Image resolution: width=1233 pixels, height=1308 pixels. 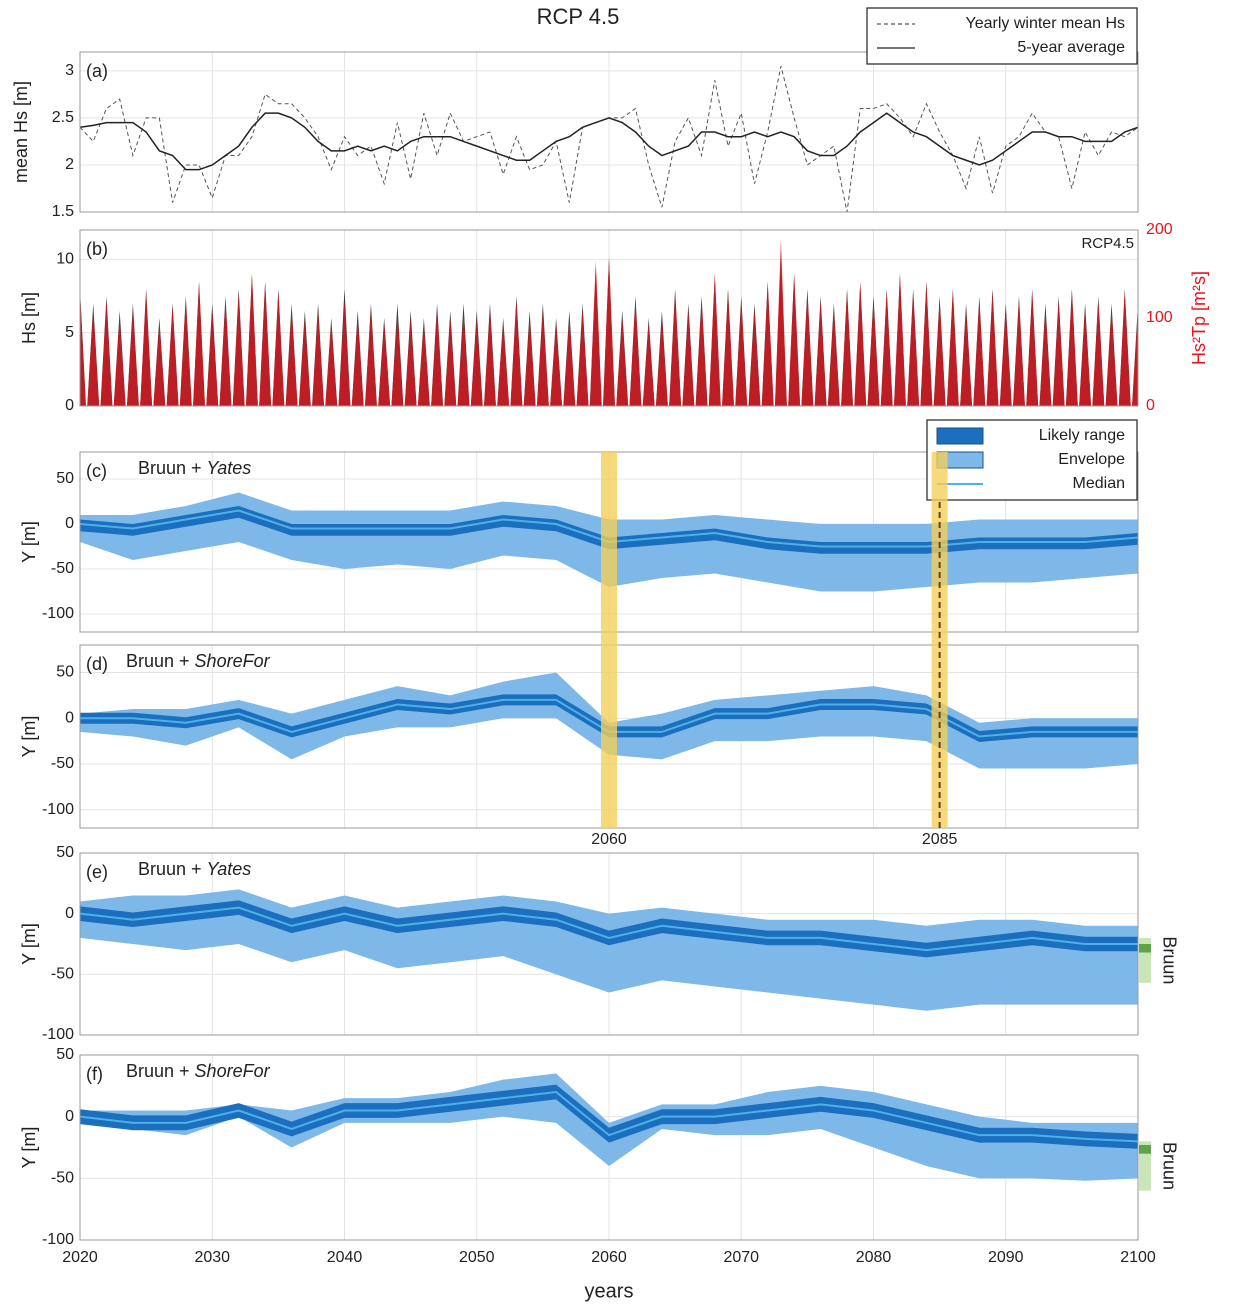 I want to click on panel: -100 -50 0 50 Y [m] (e) Bruun + Yates Bruun, so click(x=599, y=943).